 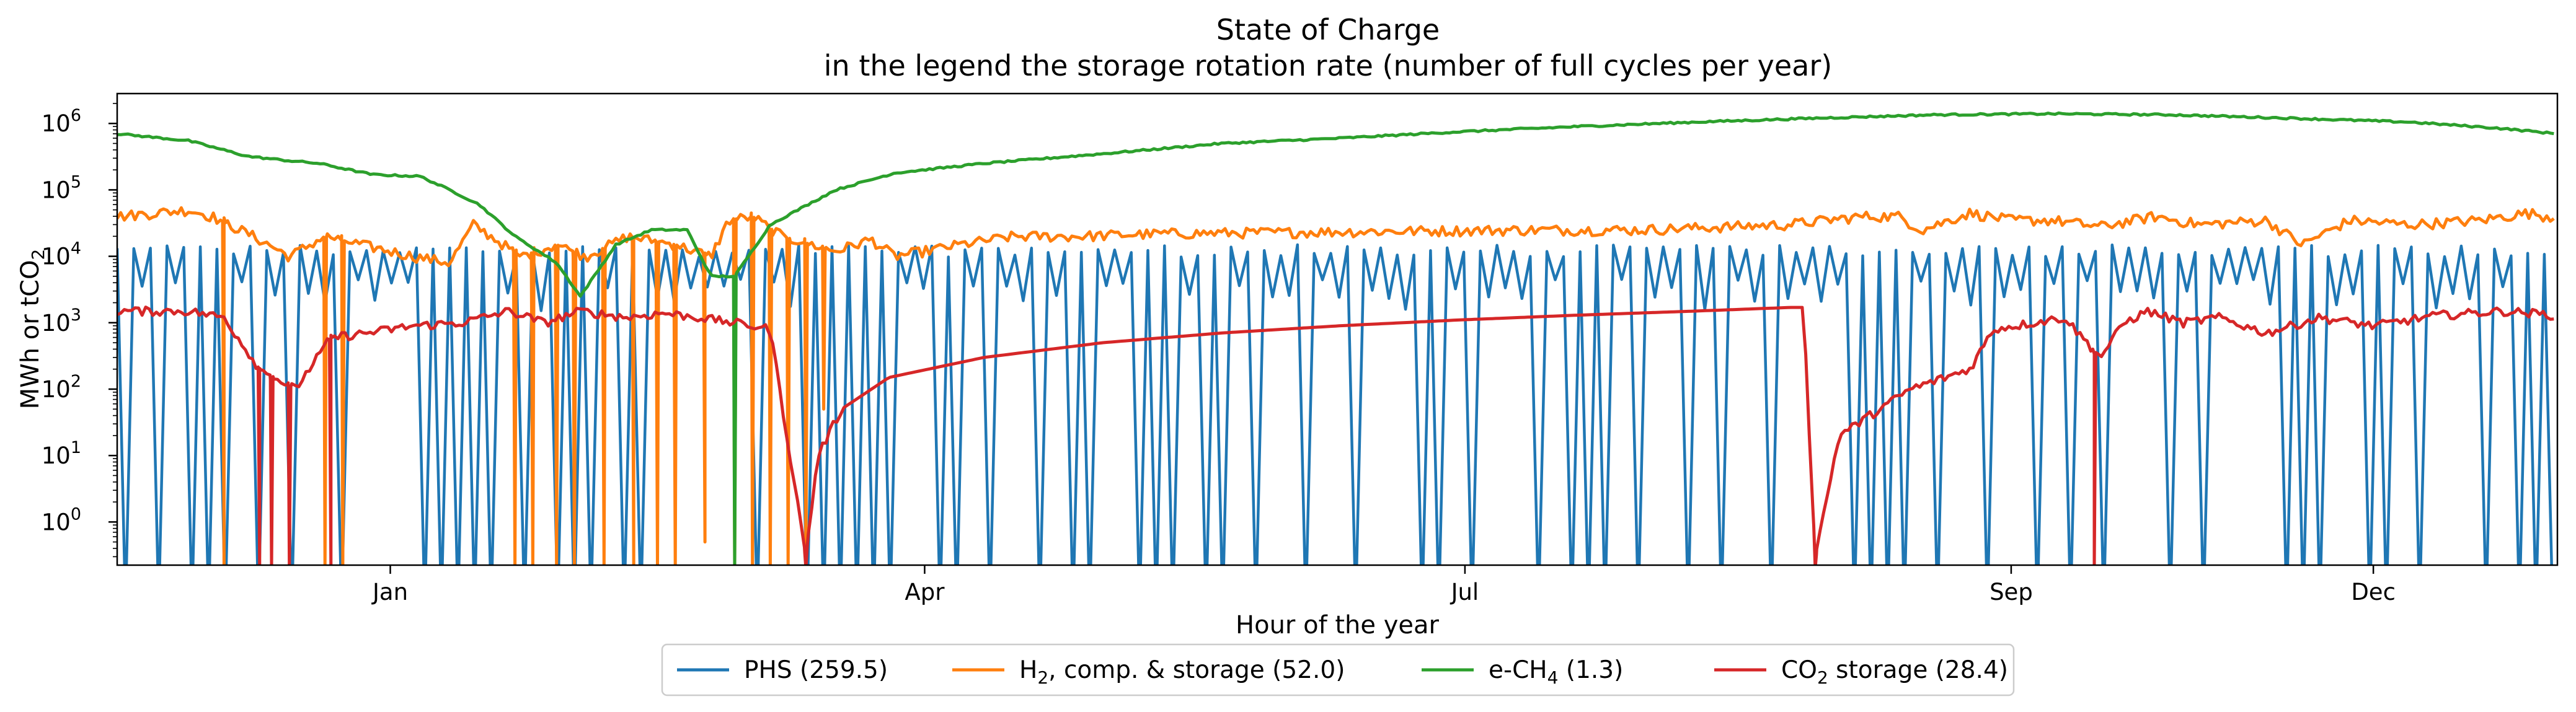 I want to click on x-tick-label-3: Sep, so click(x=2011, y=592).